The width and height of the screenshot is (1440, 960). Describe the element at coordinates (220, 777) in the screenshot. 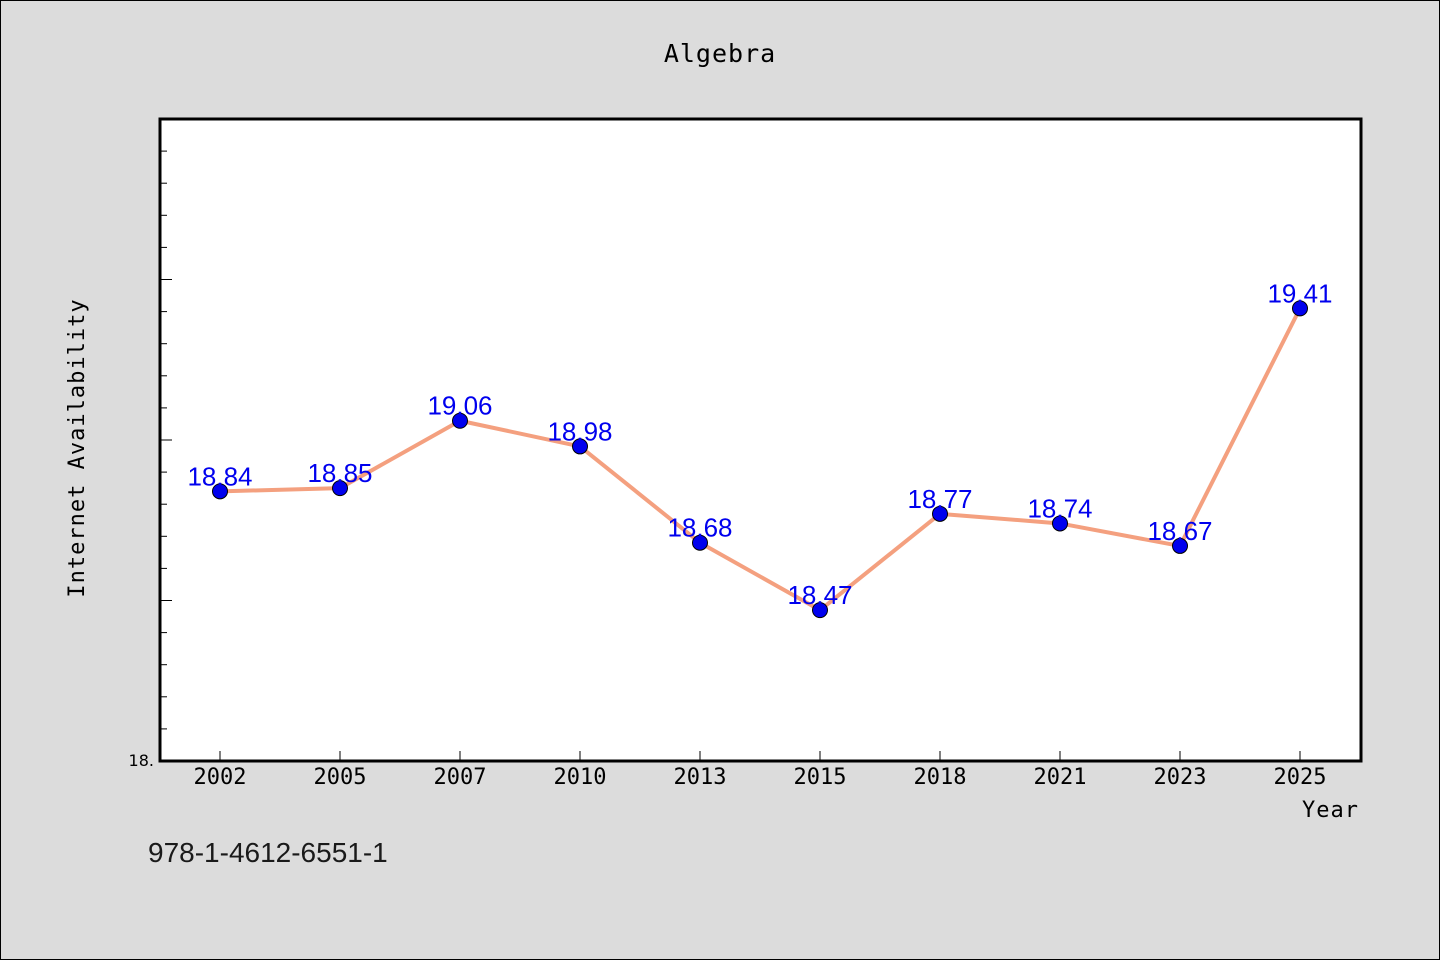

I see `x-tick-label: 2002` at that location.